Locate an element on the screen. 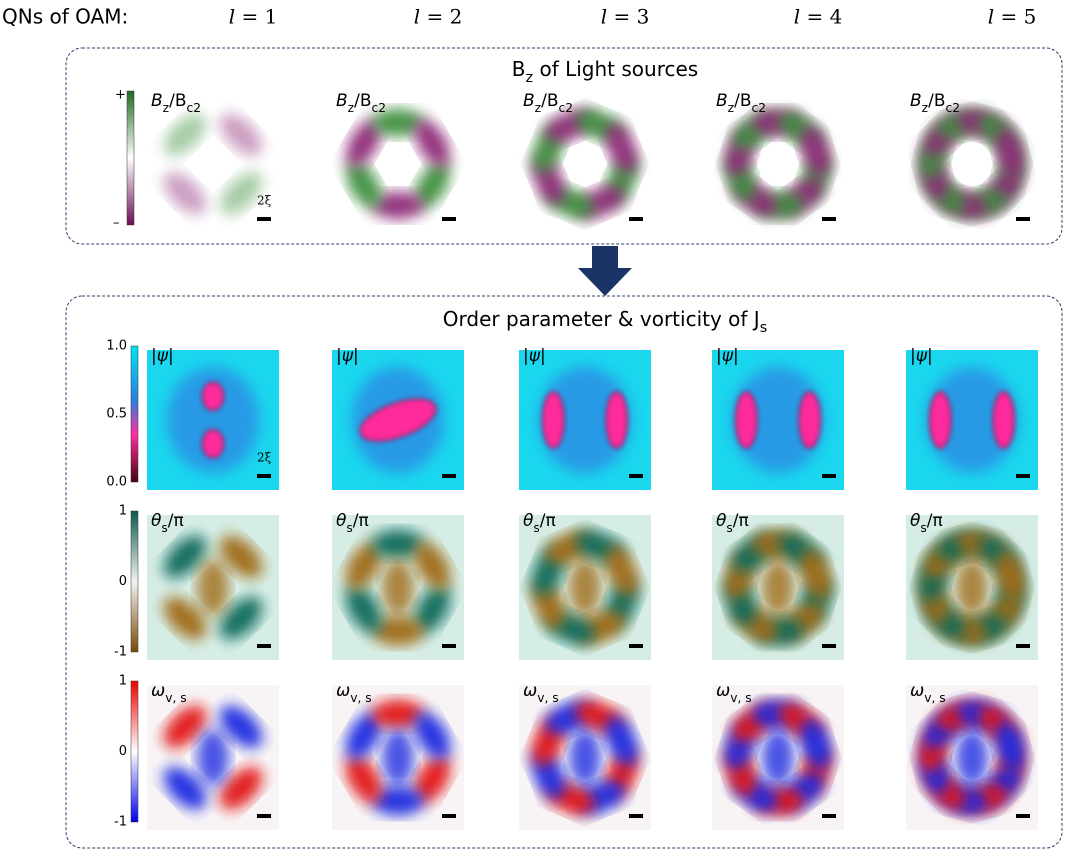  header-label: QNs of OAM: is located at coordinates (65, 17).